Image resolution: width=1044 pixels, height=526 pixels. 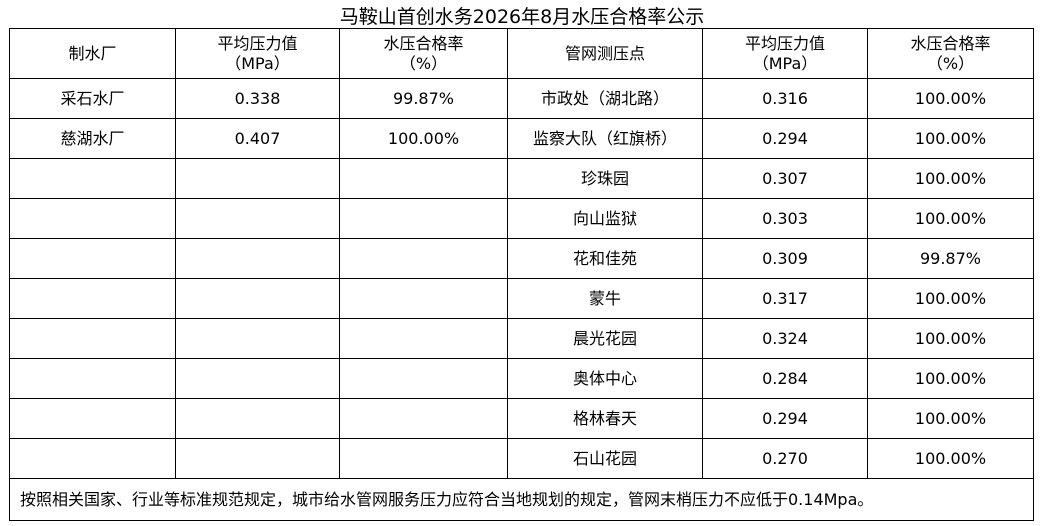 I want to click on point-text: 奥体中心, so click(x=604, y=378).